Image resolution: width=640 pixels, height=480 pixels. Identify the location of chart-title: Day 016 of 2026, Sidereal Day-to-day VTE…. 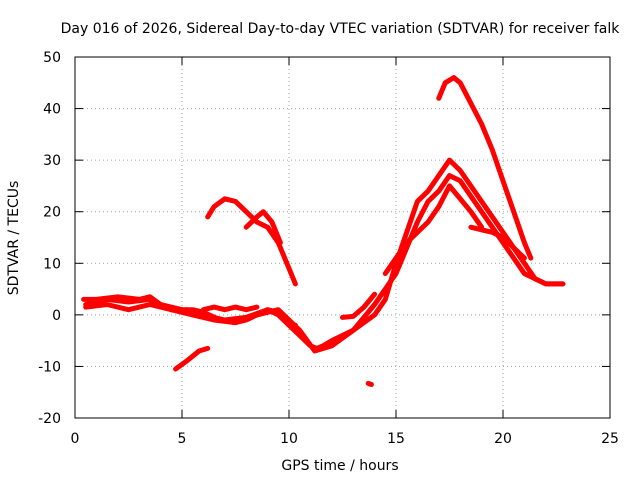
(341, 29).